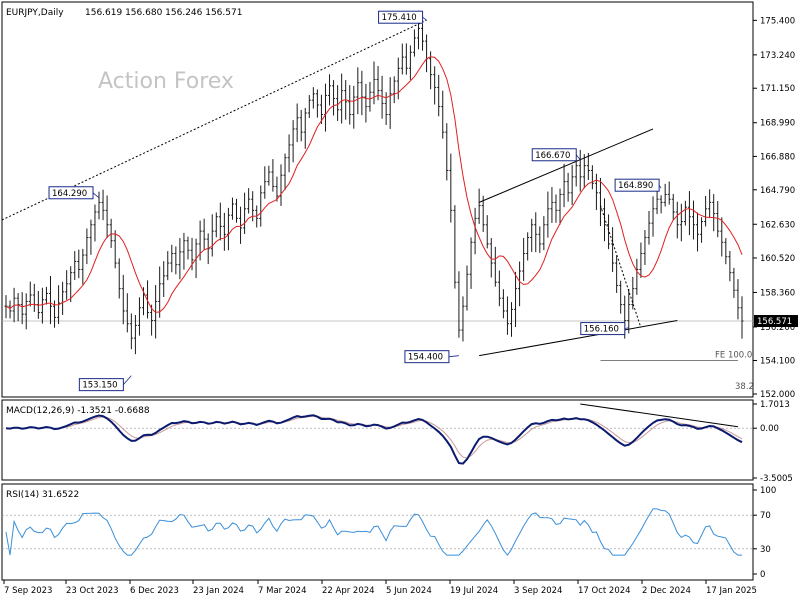 This screenshot has width=800, height=600. What do you see at coordinates (777, 56) in the screenshot?
I see `price-tick-label: 173.240` at bounding box center [777, 56].